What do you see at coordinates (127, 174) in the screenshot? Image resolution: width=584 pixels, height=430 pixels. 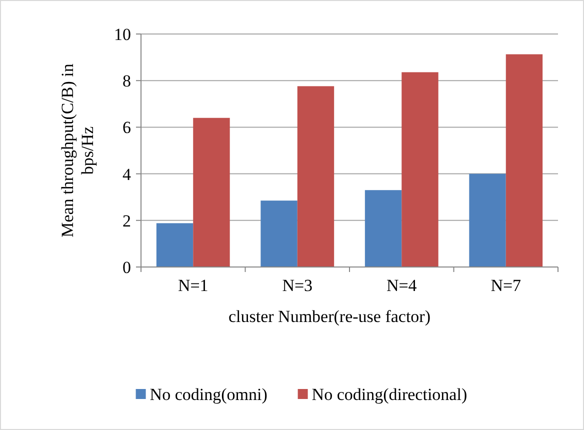 I see `y-tick-label: 4` at bounding box center [127, 174].